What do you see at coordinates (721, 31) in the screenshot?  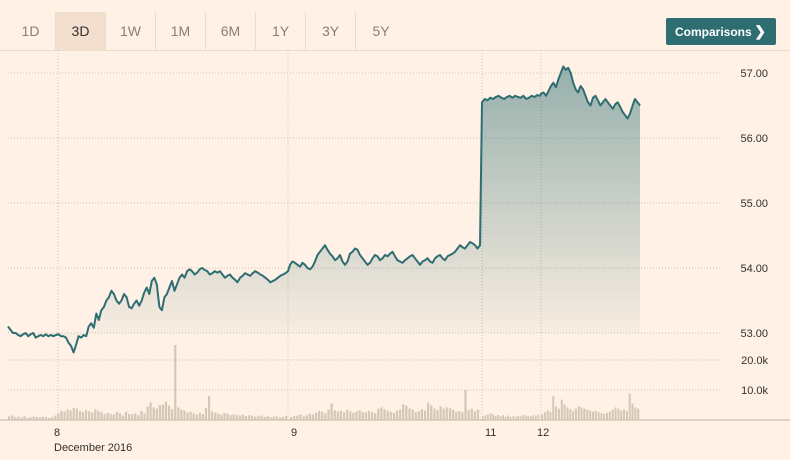 I see `comparisons-button: Comparisons ❯` at bounding box center [721, 31].